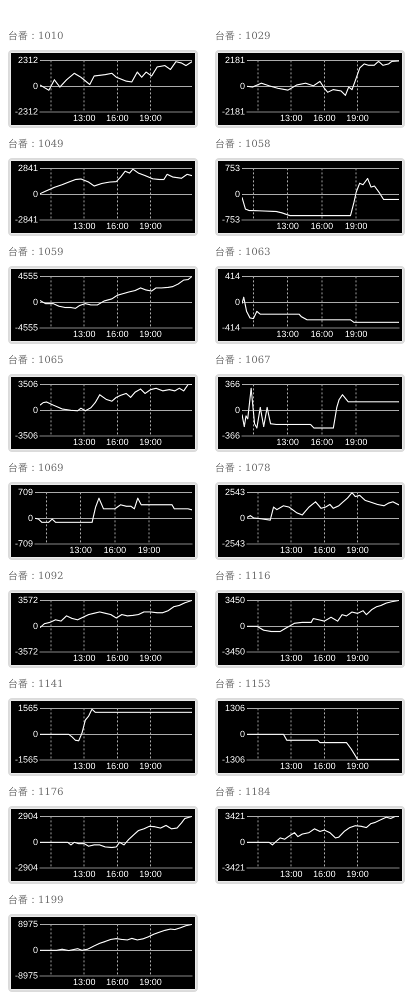  I want to click on y-tick-label: 2543, so click(235, 491).